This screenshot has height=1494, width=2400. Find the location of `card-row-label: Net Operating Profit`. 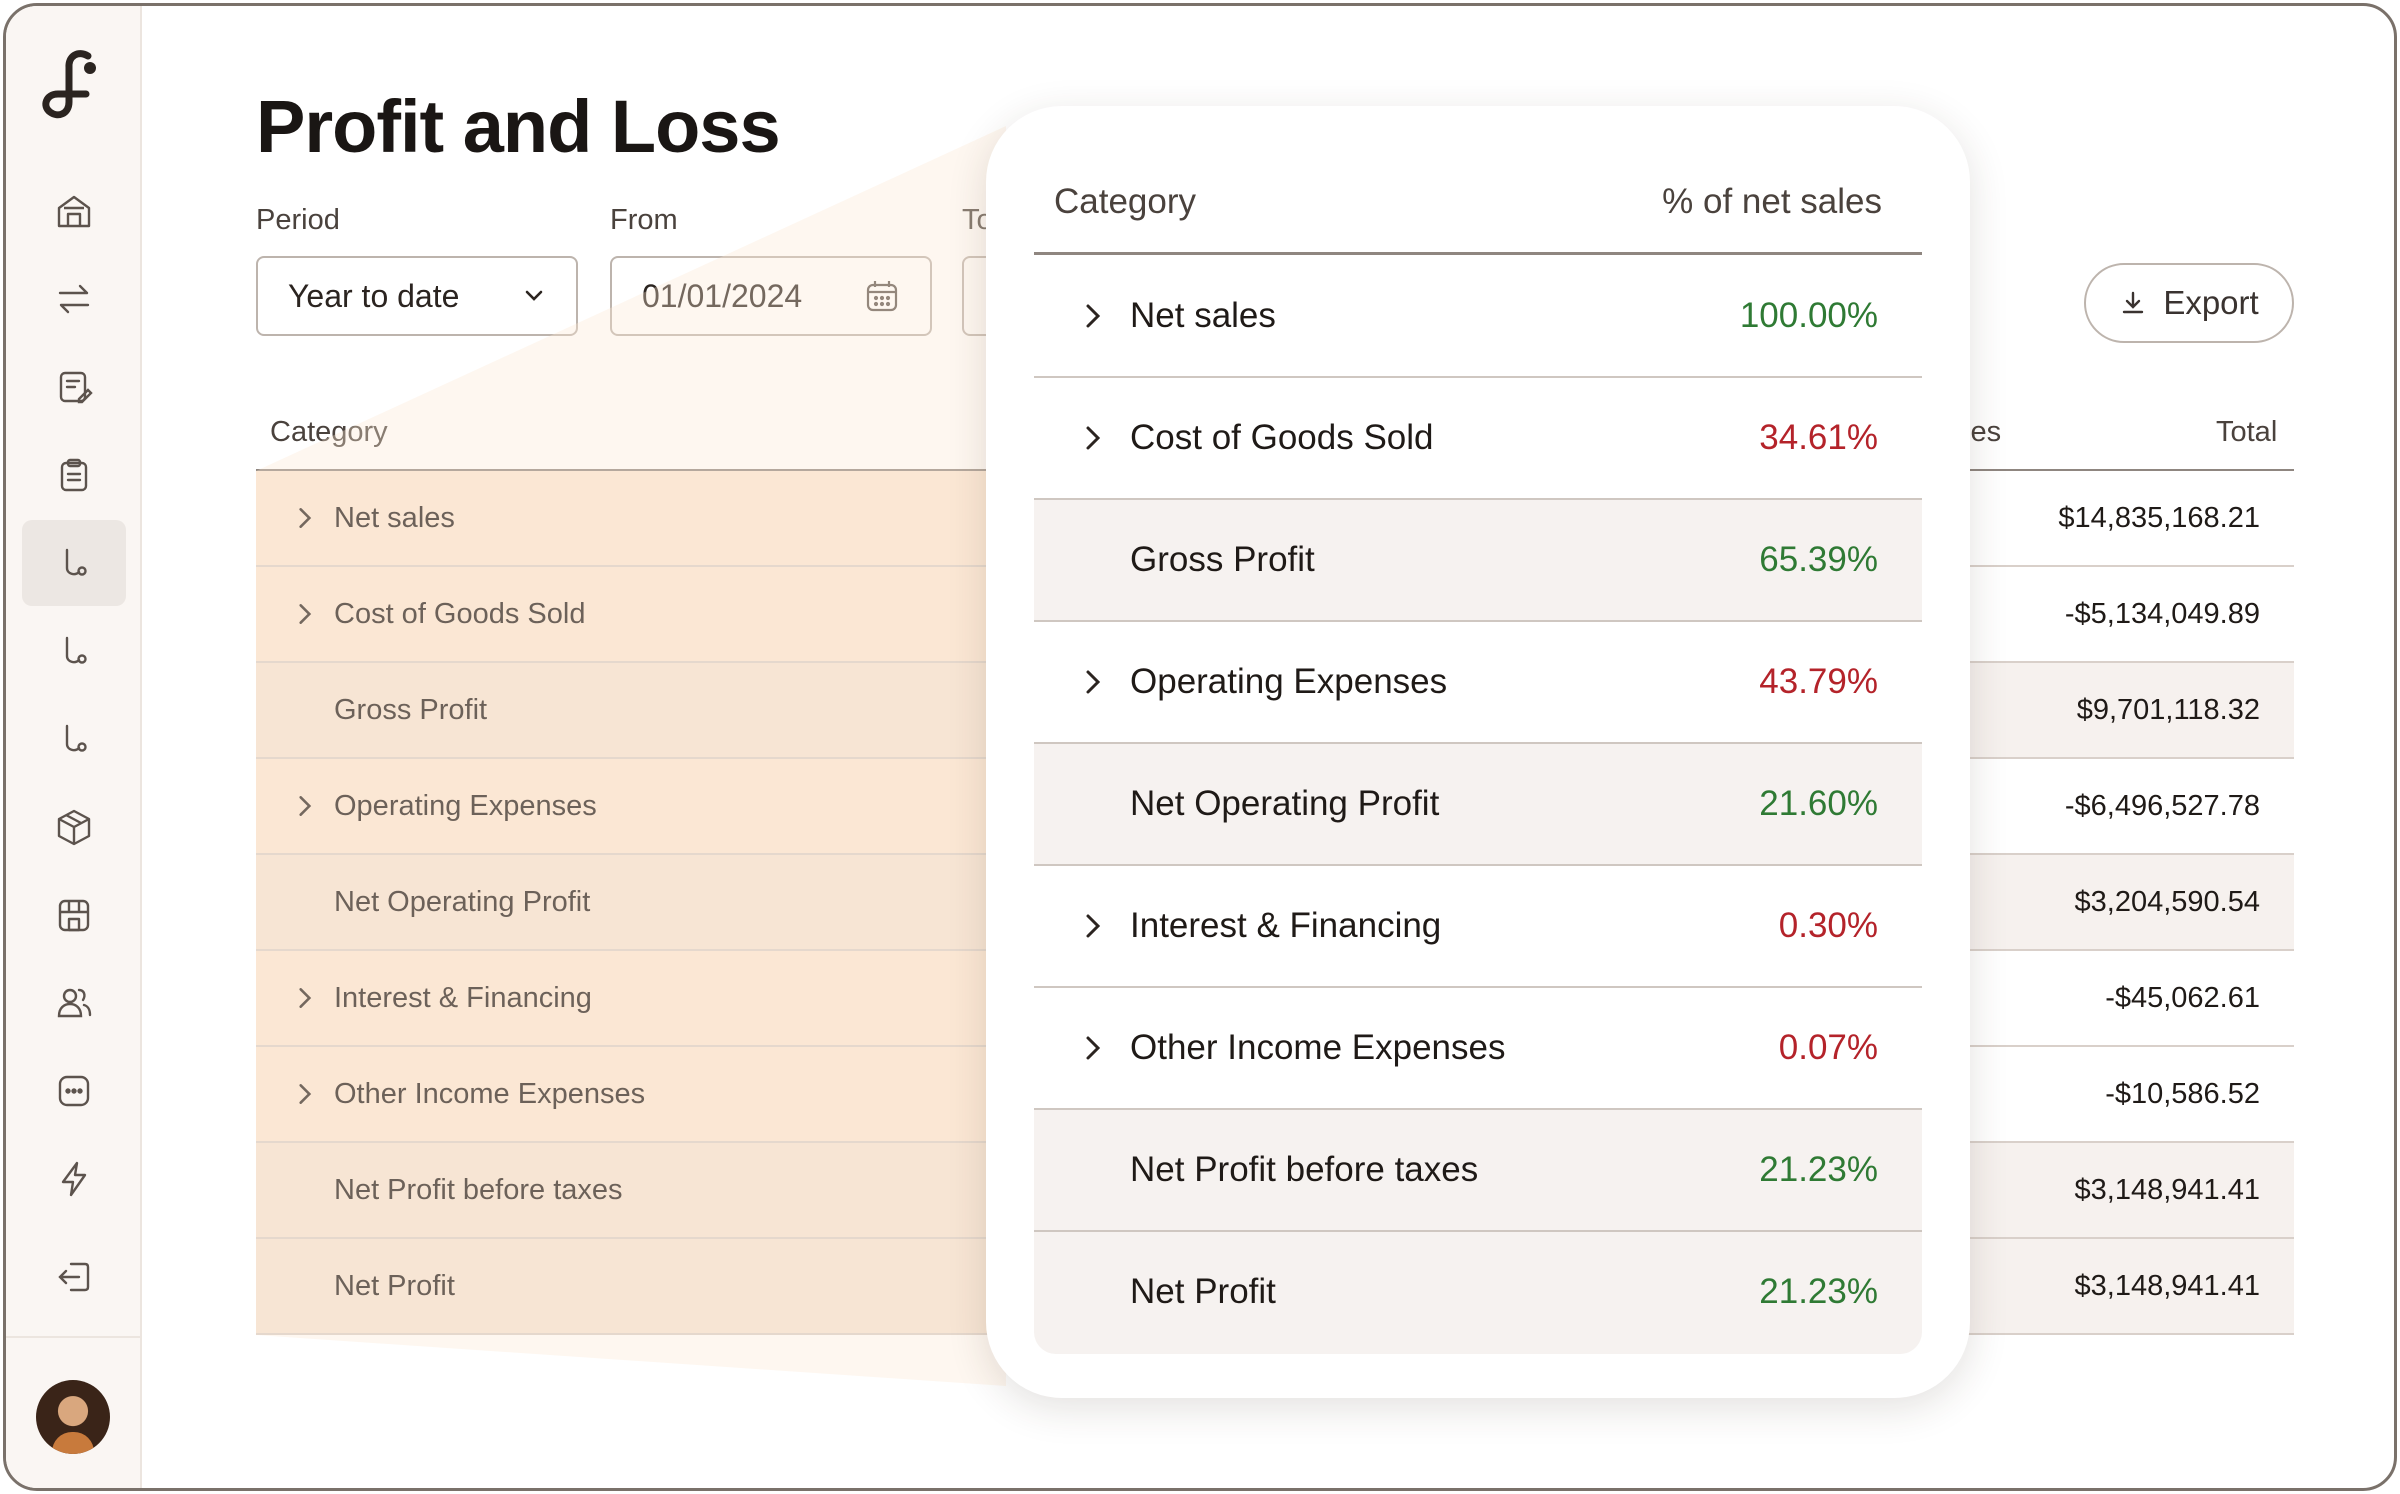

card-row-label: Net Operating Profit is located at coordinates (1285, 803).